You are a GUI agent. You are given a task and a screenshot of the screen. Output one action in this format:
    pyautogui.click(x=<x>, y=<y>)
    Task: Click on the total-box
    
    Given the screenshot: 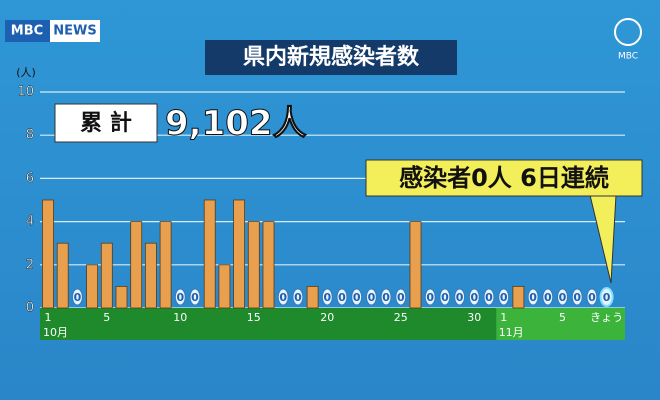 What is the action you would take?
    pyautogui.click(x=106, y=123)
    